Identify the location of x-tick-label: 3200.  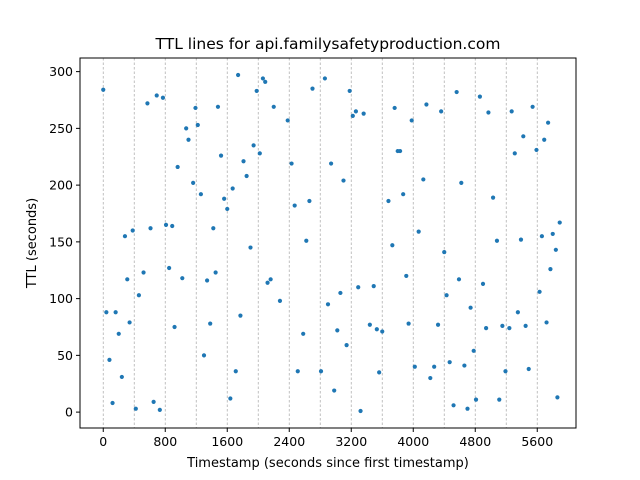
(351, 441).